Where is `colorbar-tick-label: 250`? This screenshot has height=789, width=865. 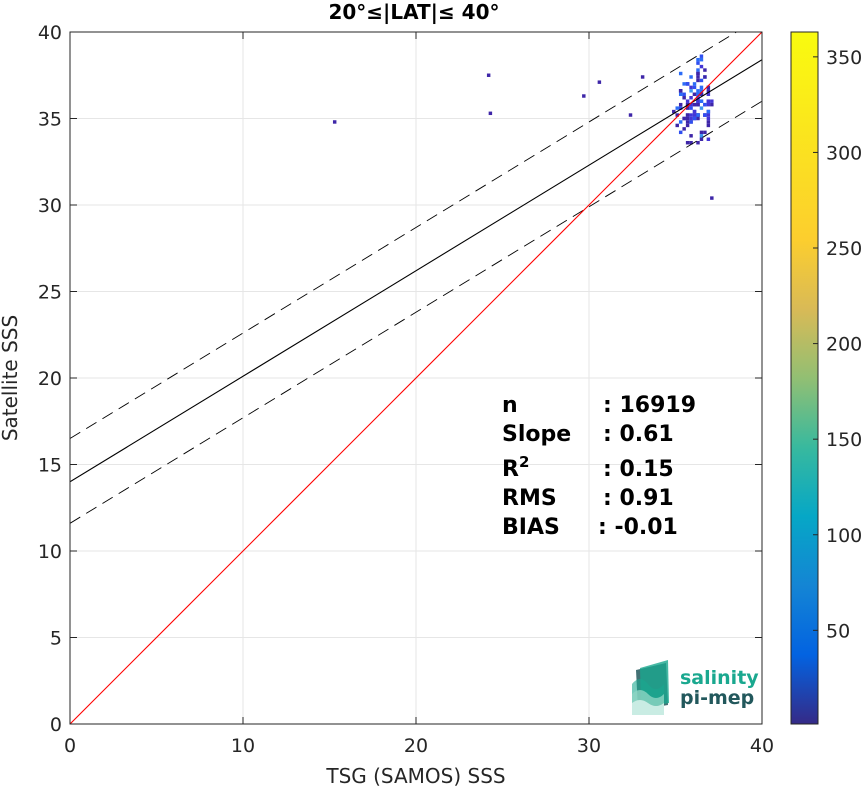 colorbar-tick-label: 250 is located at coordinates (844, 249).